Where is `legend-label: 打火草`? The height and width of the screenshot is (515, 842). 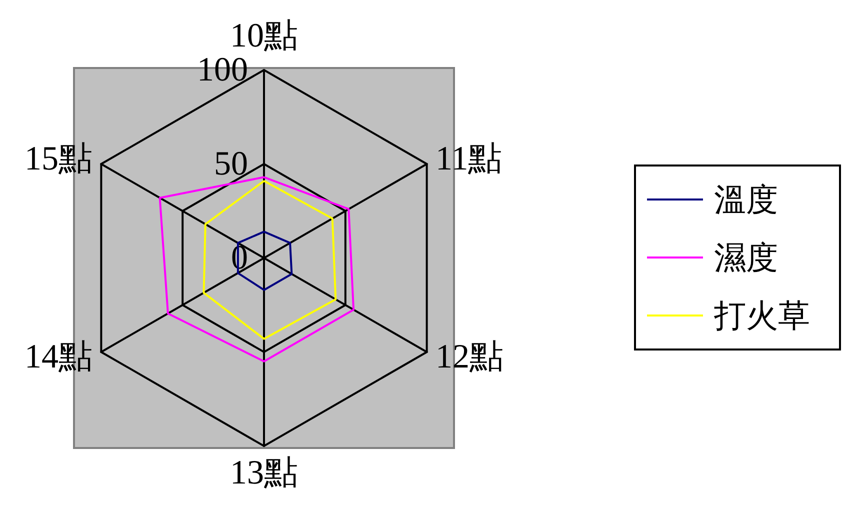 legend-label: 打火草 is located at coordinates (761, 316).